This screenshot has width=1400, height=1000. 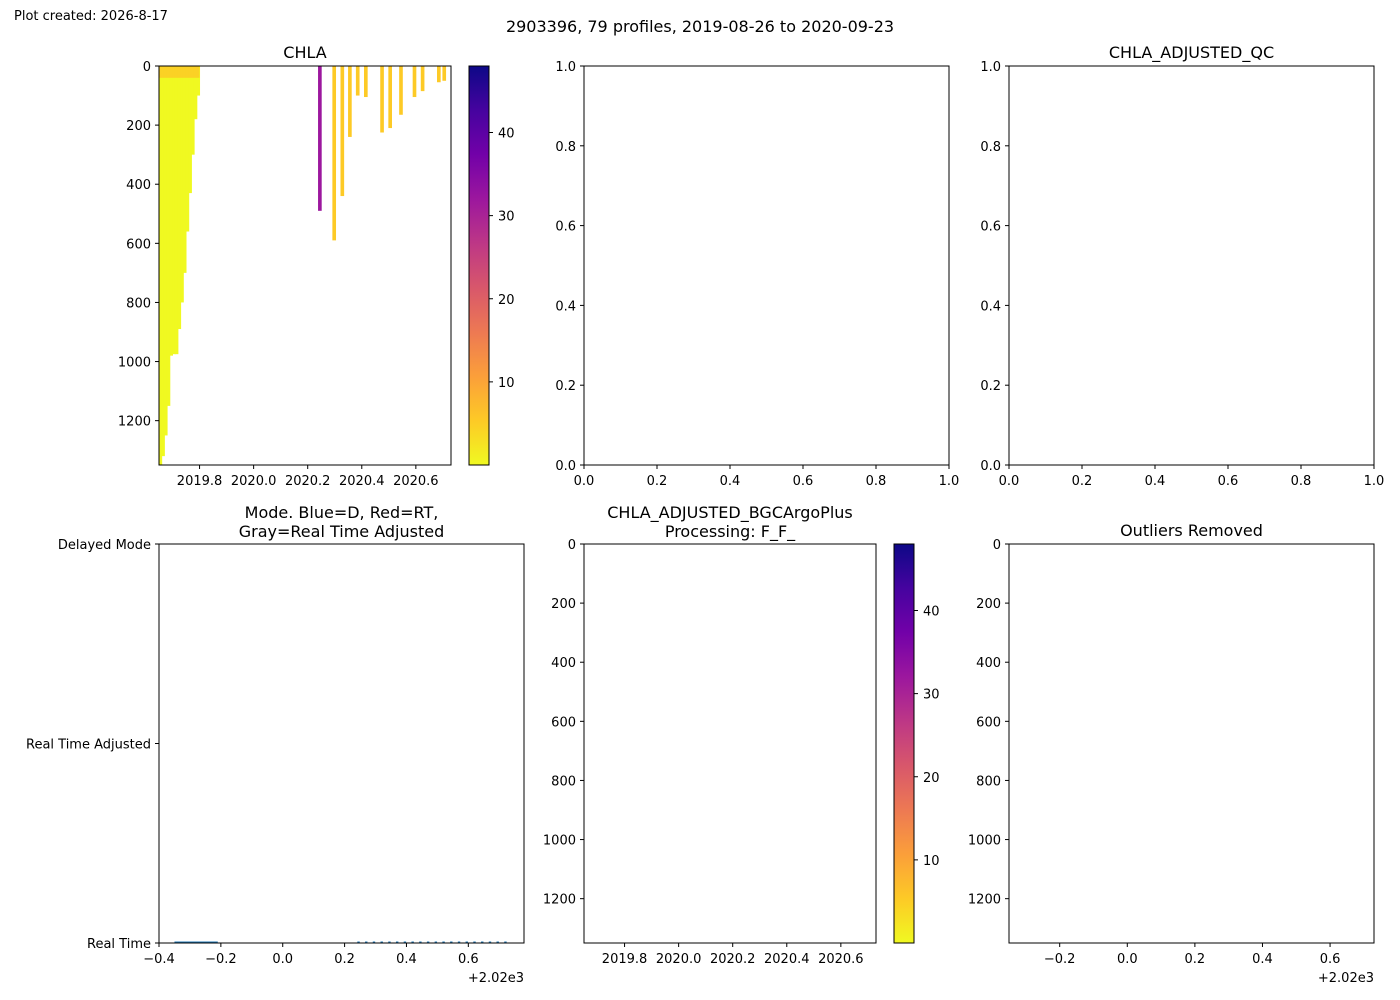 I want to click on empty1-xtick-label-1: 0.2, so click(x=657, y=481).